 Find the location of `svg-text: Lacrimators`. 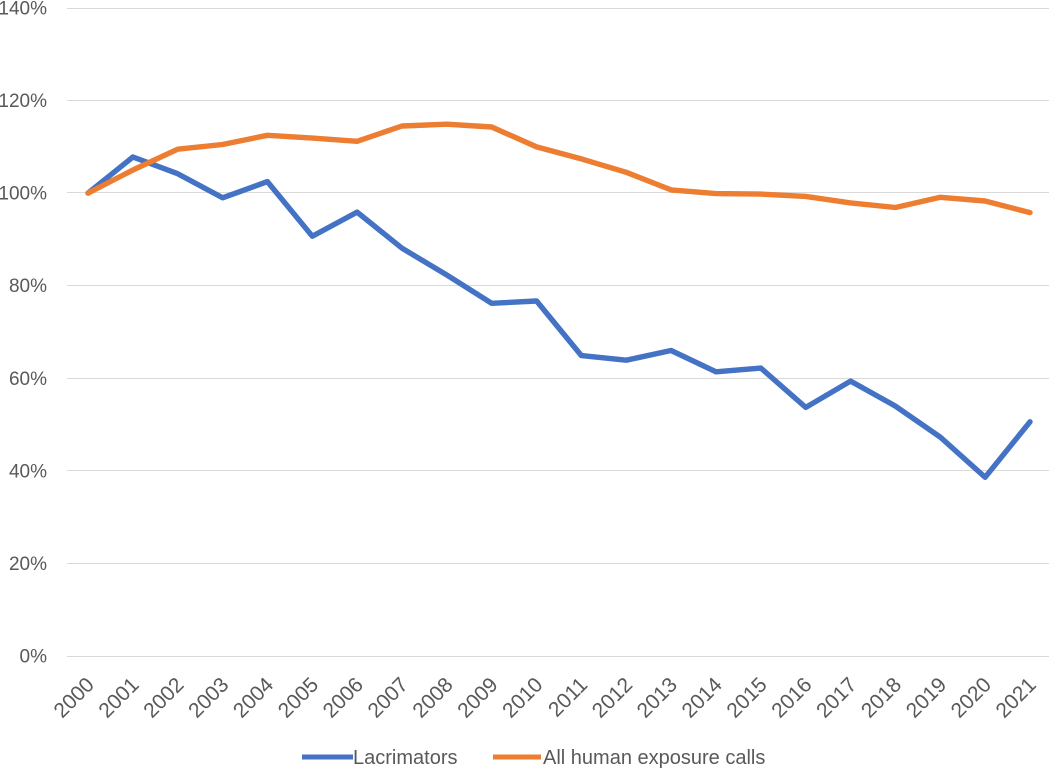

svg-text: Lacrimators is located at coordinates (405, 757).